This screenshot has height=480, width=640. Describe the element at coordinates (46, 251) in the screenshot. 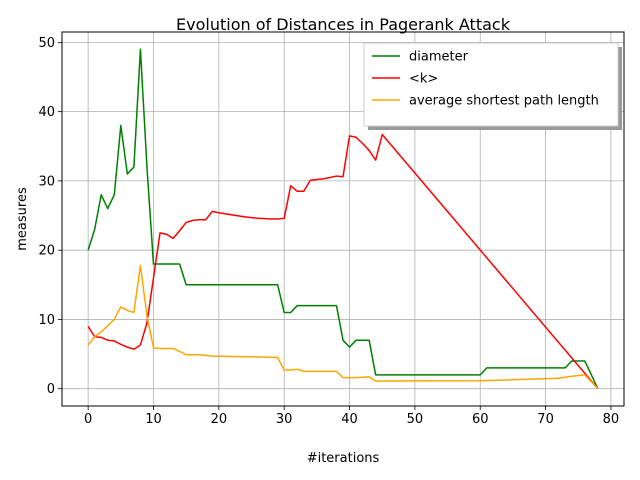

I see `y-tick-label: 20` at that location.